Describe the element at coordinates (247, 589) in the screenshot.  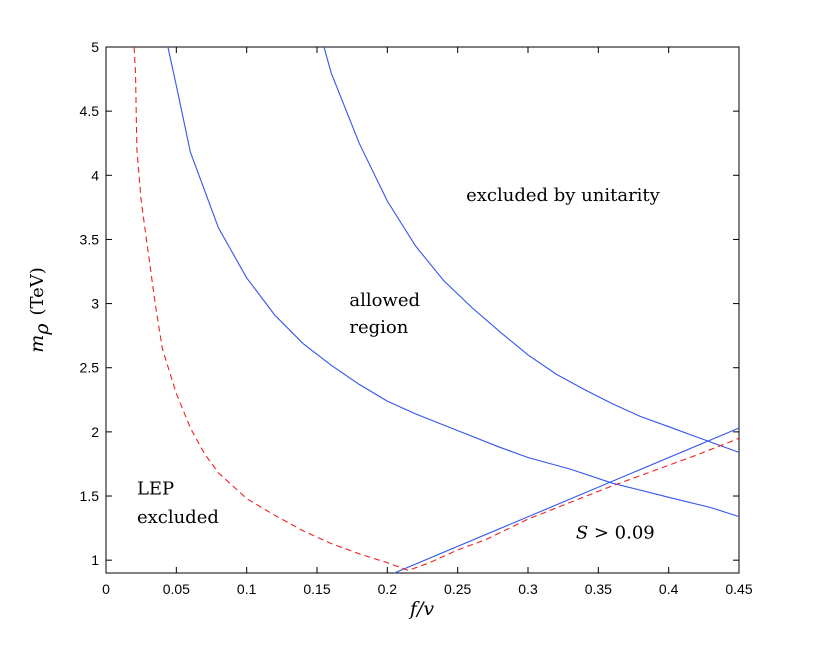
I see `x-tick-label: 0.1` at that location.